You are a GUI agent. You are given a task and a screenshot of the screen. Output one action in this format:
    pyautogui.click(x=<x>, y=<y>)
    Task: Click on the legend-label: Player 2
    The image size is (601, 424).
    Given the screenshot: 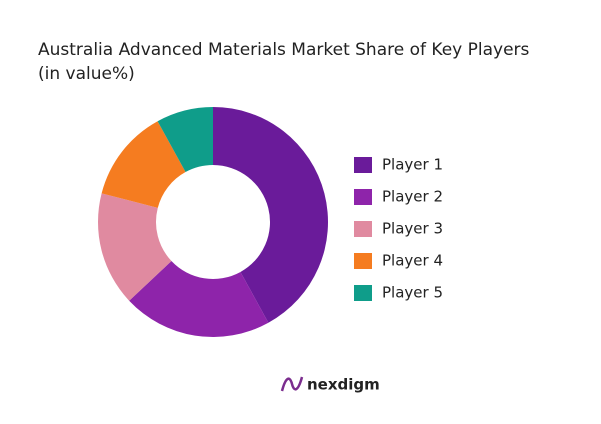 What is the action you would take?
    pyautogui.click(x=412, y=197)
    